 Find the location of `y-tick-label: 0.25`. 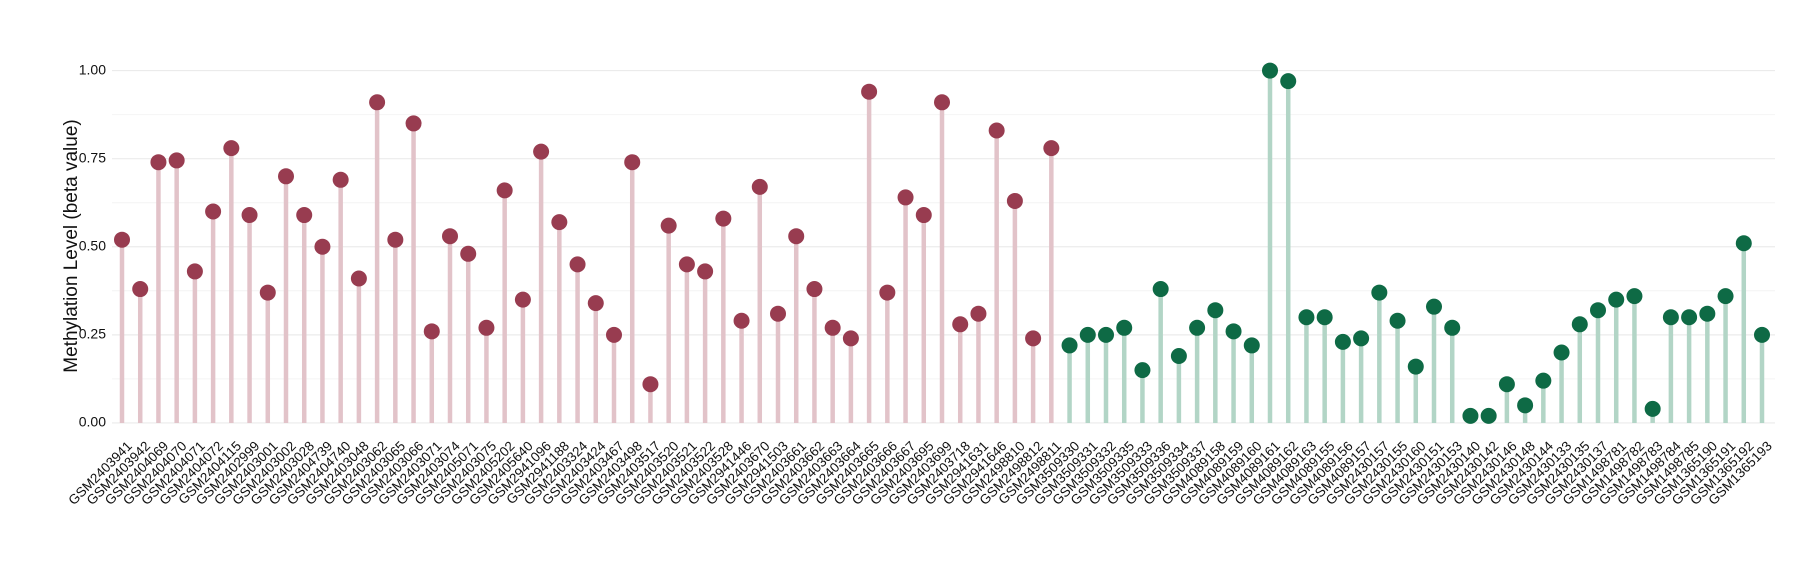

y-tick-label: 0.25 is located at coordinates (92, 334).